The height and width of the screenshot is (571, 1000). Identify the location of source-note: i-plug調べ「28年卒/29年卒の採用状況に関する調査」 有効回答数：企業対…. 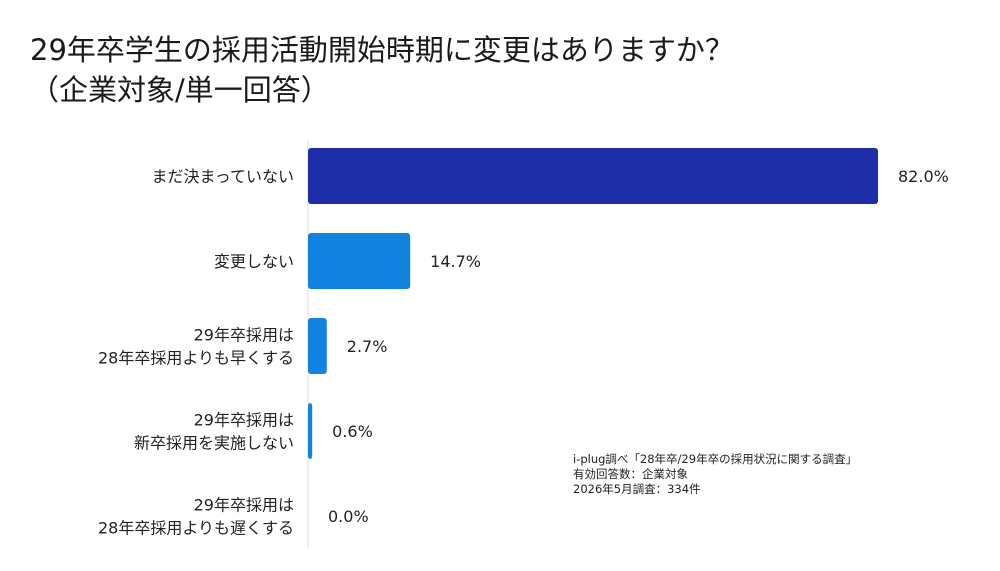
(715, 474).